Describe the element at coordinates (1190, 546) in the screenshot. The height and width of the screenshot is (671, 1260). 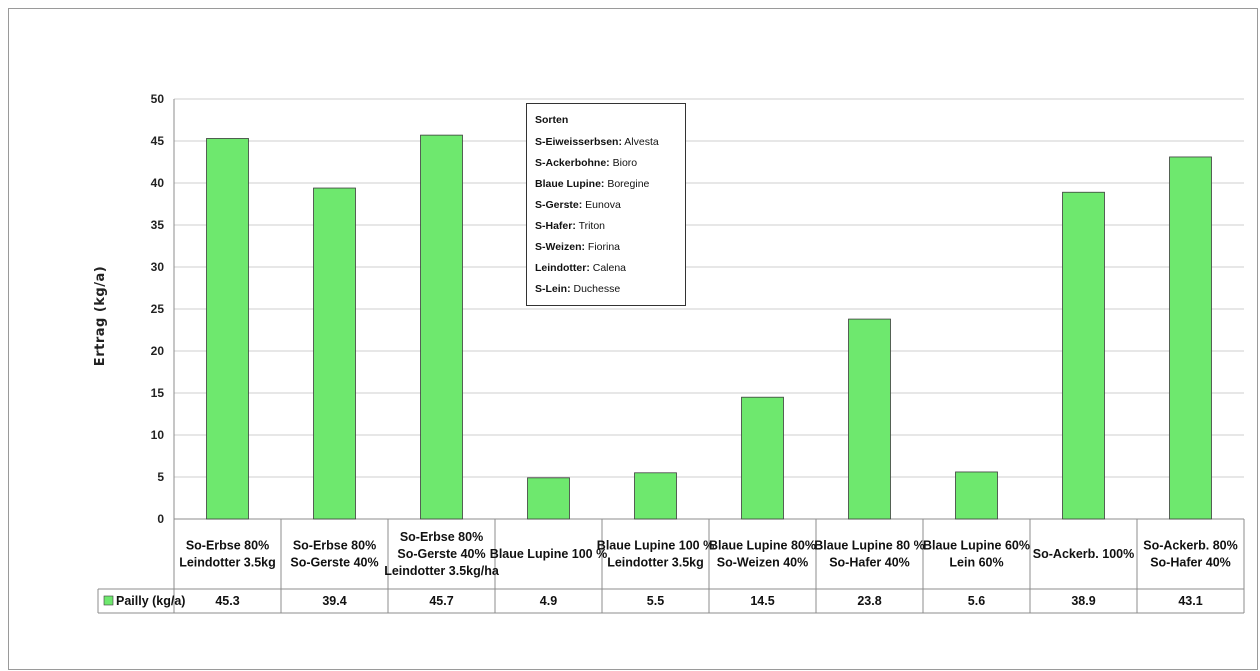
I see `category-label-line: So-Ackerb. 80%` at that location.